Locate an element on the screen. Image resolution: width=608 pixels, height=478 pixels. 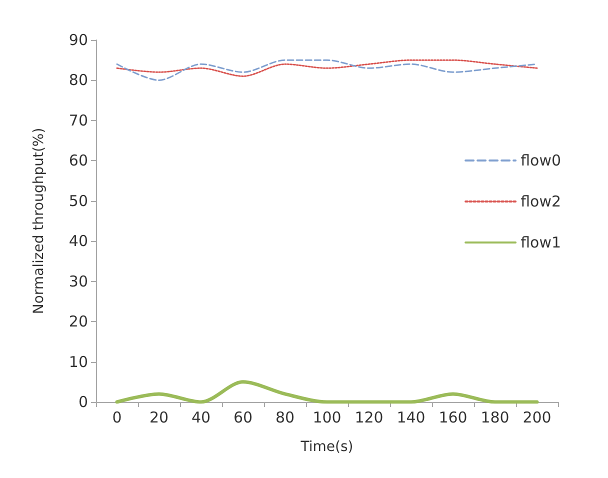
y-tick-label: 90 is located at coordinates (78, 40).